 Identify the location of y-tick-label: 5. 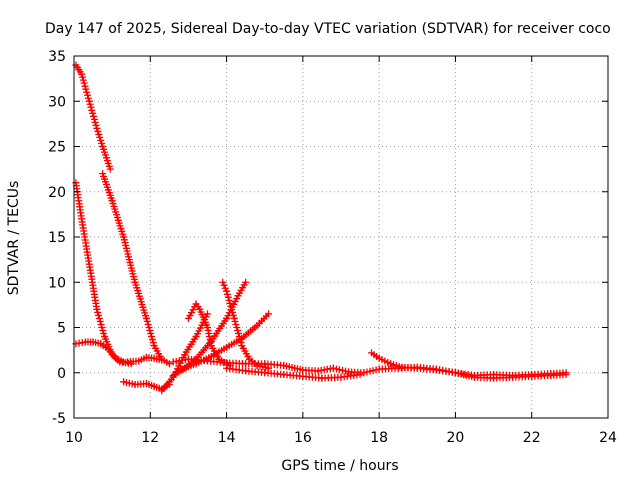
(61, 329).